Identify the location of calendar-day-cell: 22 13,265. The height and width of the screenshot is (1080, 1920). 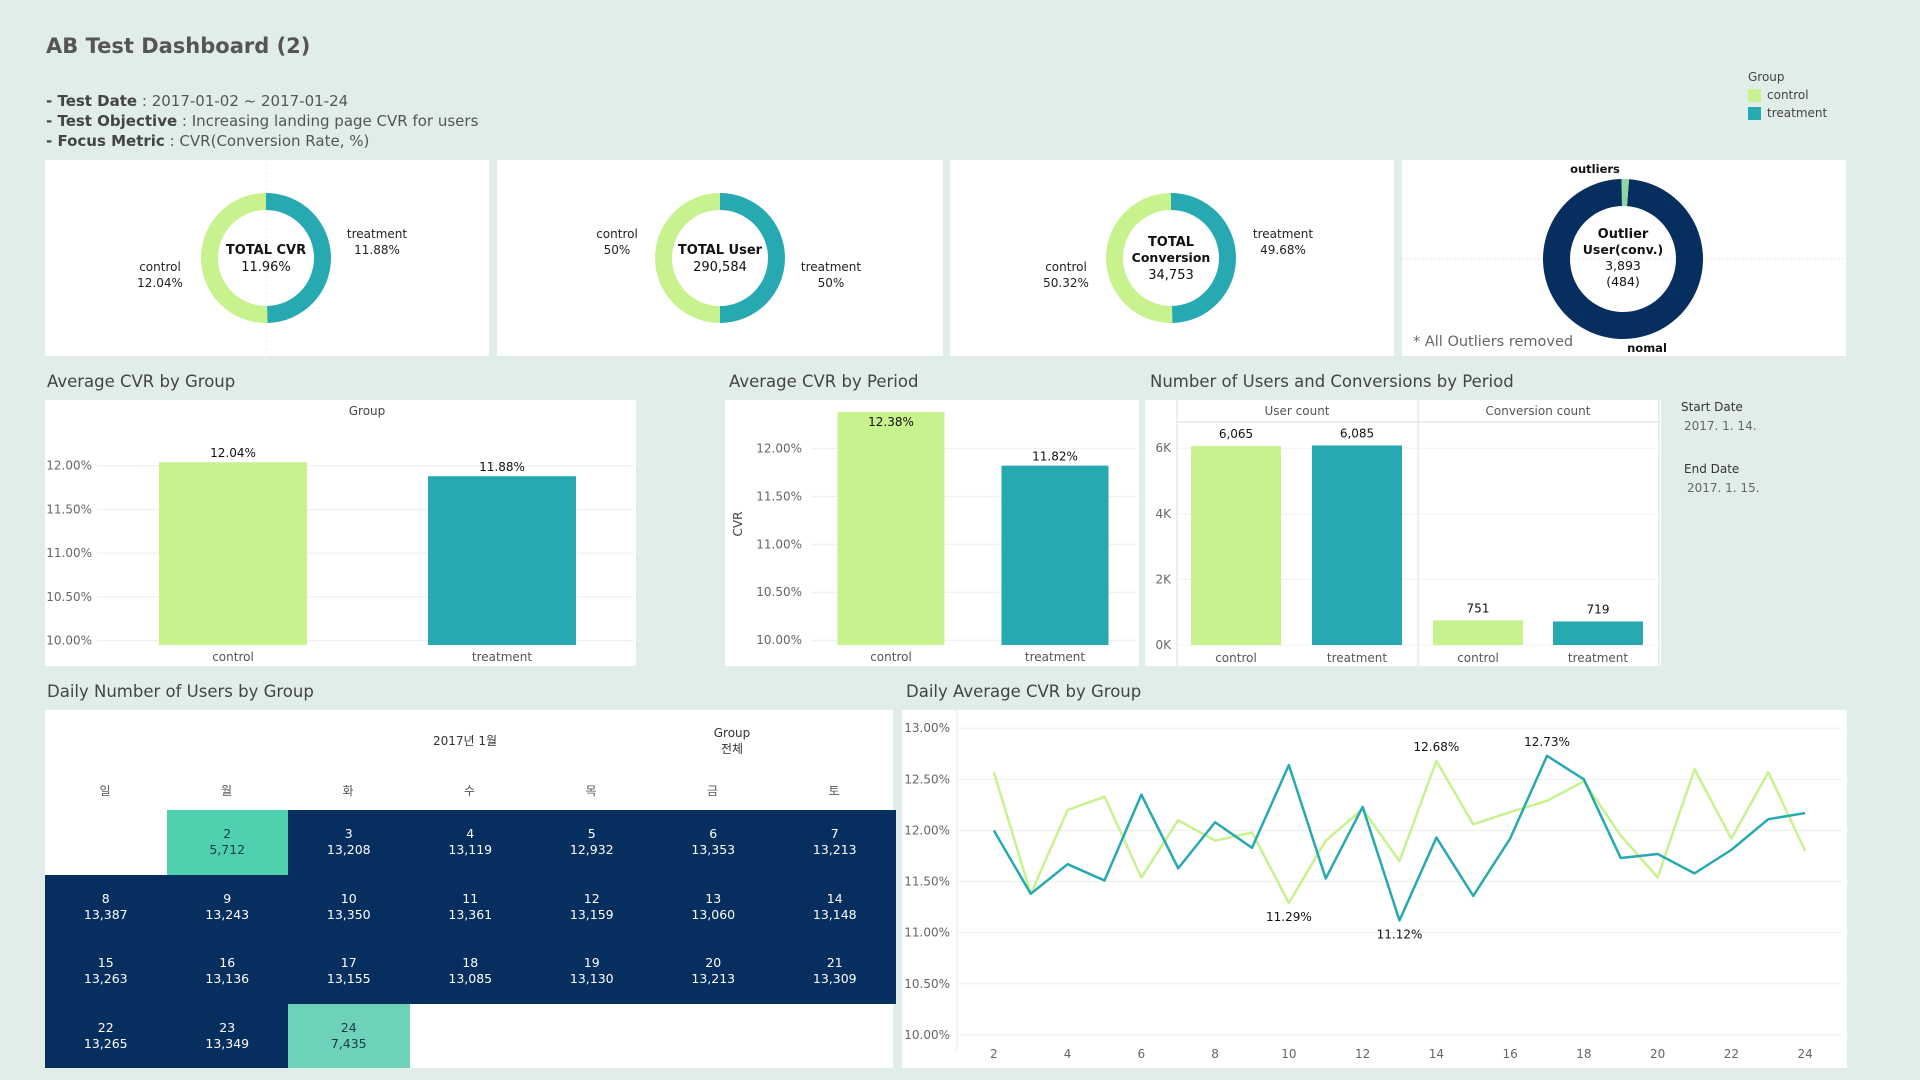
(106, 1035).